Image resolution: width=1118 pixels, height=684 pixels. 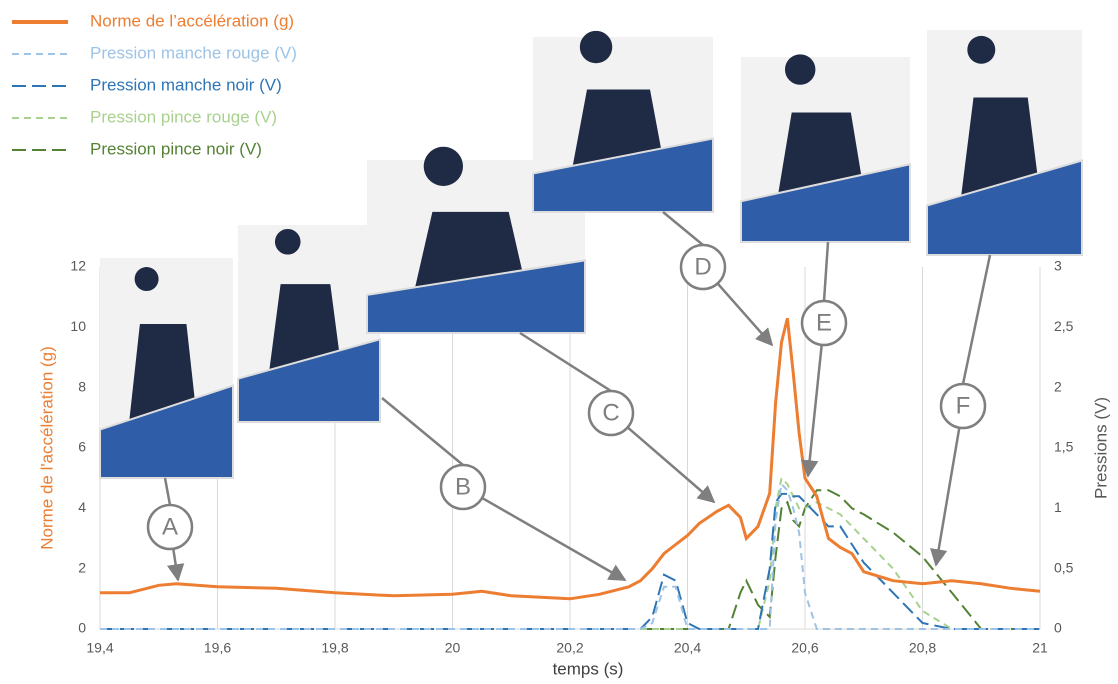 What do you see at coordinates (1064, 447) in the screenshot?
I see `y2-tick-label: 1,5` at bounding box center [1064, 447].